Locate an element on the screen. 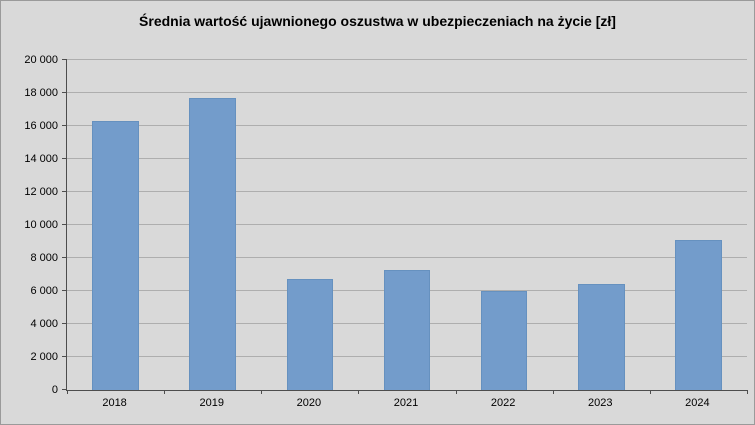 The width and height of the screenshot is (755, 425). y-axis-tick-label: 4 000 is located at coordinates (44, 324).